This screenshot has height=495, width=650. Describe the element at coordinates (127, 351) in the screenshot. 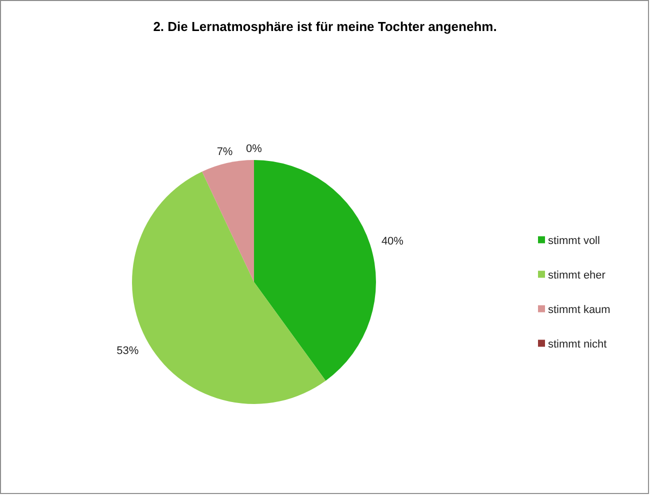

I see `data-label: 53%` at that location.